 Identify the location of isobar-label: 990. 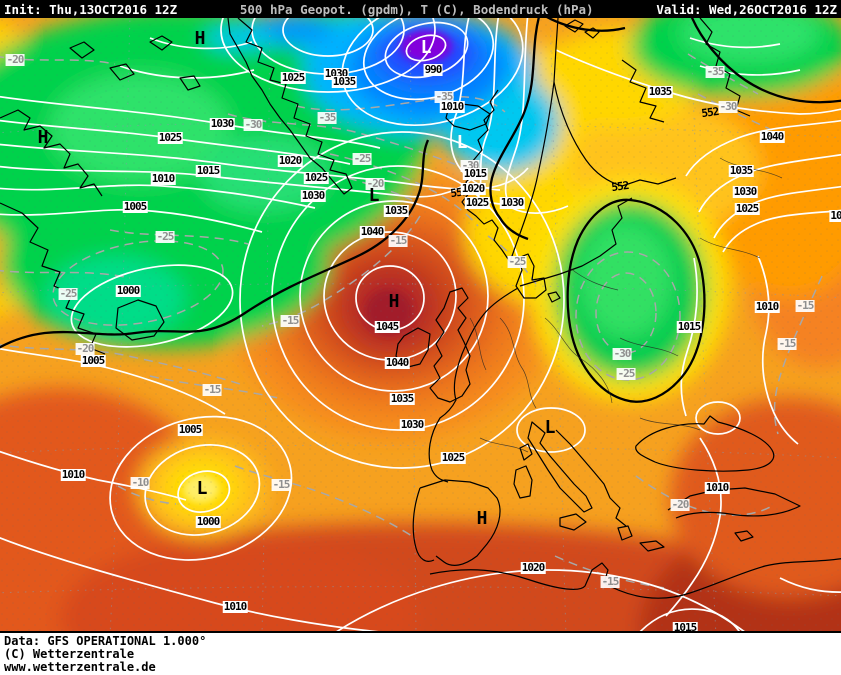
(433, 69).